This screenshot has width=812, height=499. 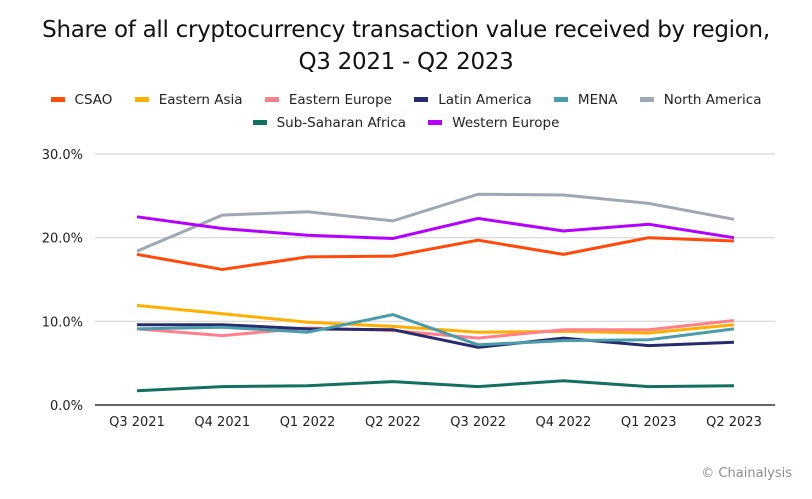 What do you see at coordinates (341, 122) in the screenshot?
I see `legend-label: Sub-Saharan Africa` at bounding box center [341, 122].